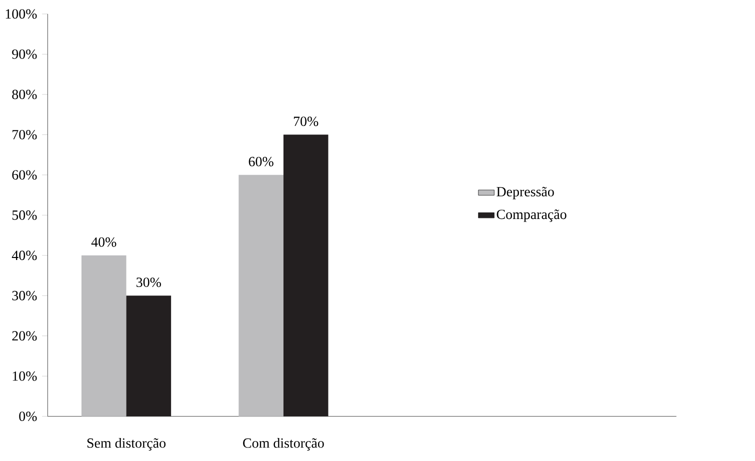 The width and height of the screenshot is (755, 461). Describe the element at coordinates (103, 242) in the screenshot. I see `data-label: 40%` at that location.